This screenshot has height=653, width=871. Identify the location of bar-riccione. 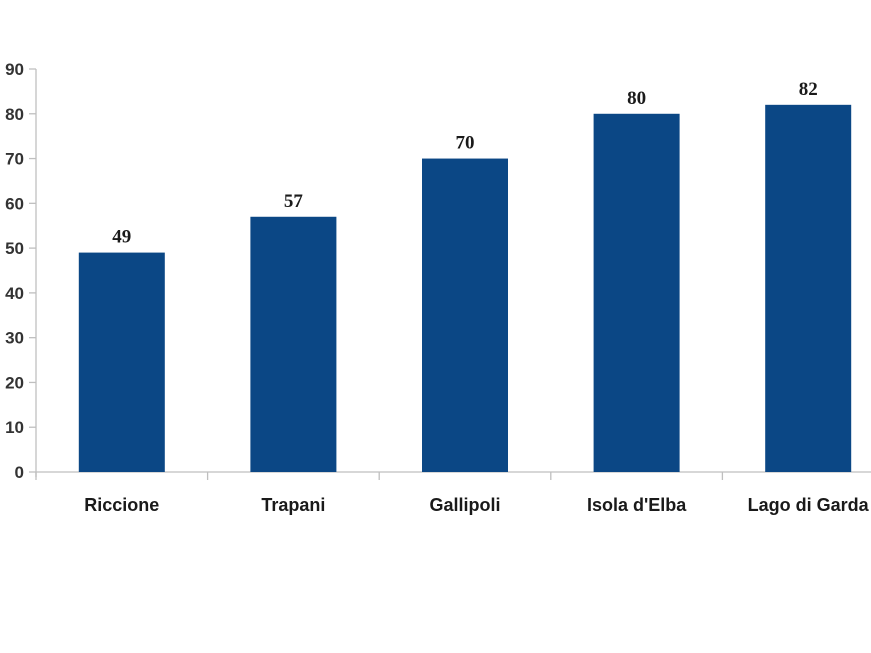
(121, 362).